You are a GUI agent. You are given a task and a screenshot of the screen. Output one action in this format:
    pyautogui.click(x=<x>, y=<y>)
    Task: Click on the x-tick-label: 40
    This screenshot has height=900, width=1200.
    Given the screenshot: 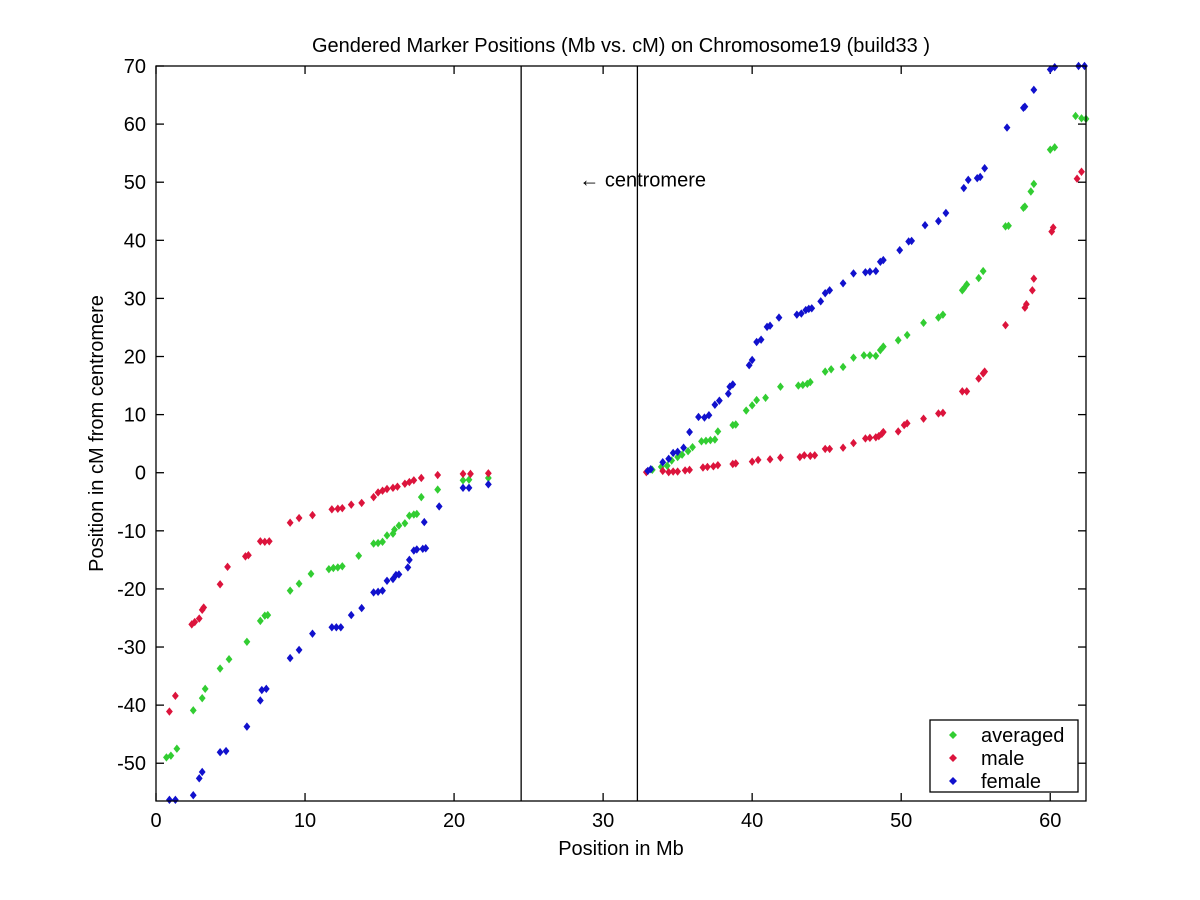 What is the action you would take?
    pyautogui.click(x=752, y=821)
    